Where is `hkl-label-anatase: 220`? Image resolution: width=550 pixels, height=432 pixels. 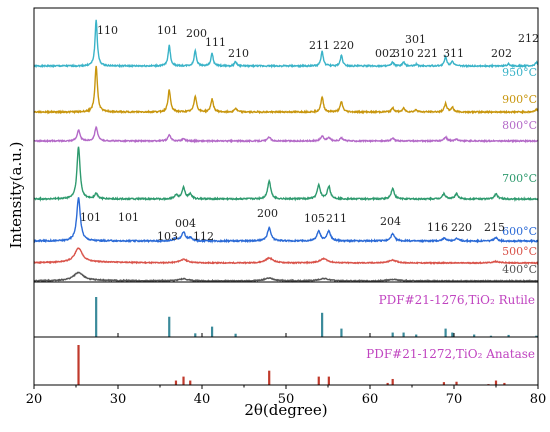
hkl-label-anatase: 220 is located at coordinates (461, 227).